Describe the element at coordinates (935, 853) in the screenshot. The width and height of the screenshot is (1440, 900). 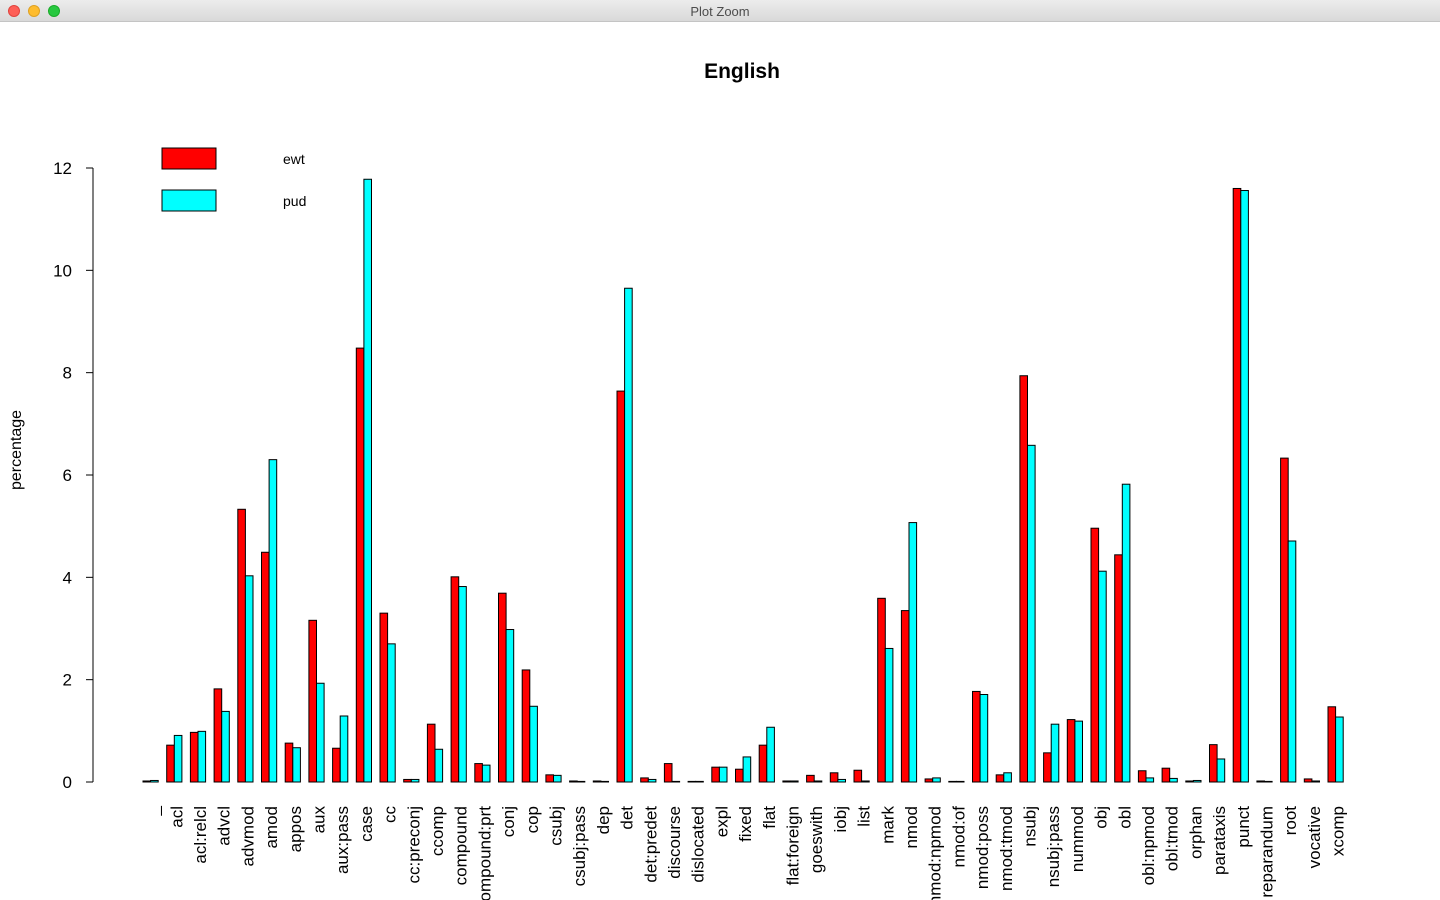
I see `x-tick-label: nmod:npmod` at that location.